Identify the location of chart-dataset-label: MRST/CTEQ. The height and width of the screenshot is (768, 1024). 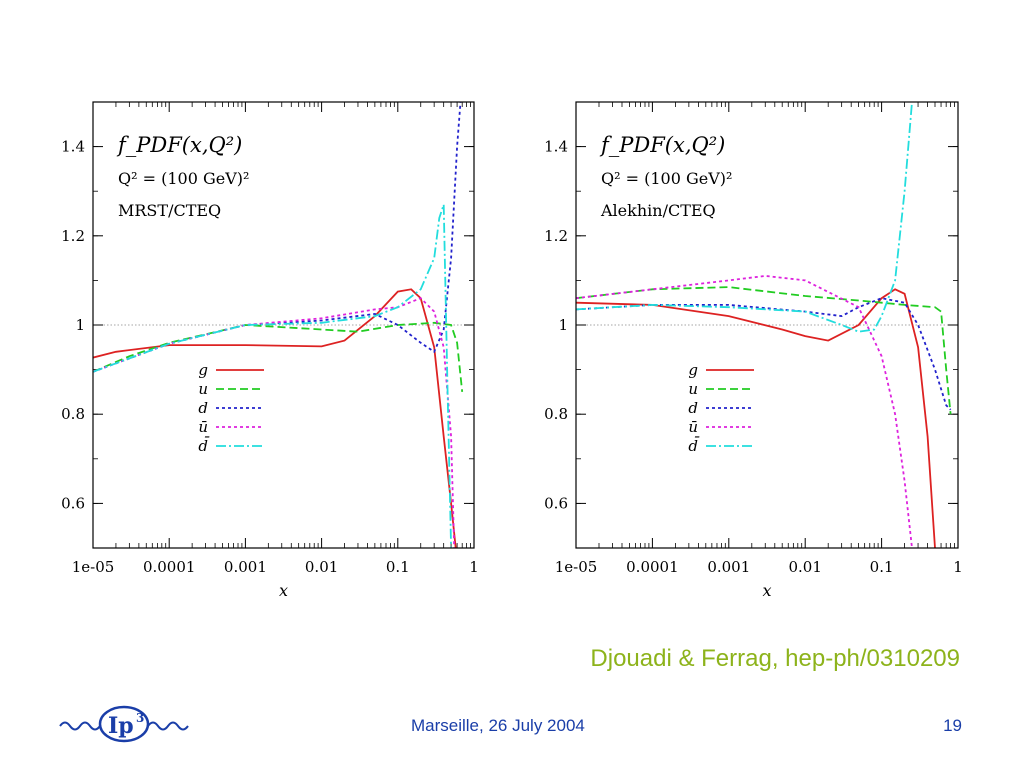
(169, 210).